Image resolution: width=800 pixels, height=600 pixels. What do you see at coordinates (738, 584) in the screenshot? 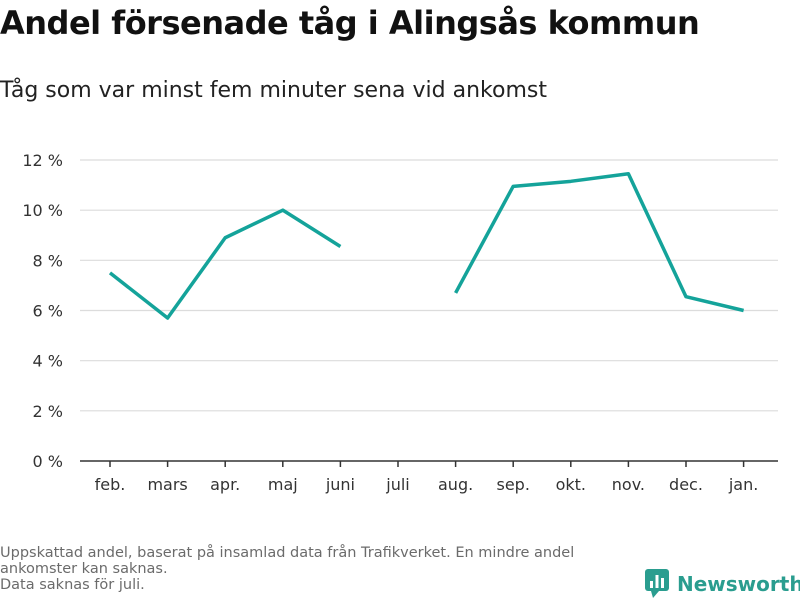
I see `brand-name: Newsworthy` at bounding box center [738, 584].